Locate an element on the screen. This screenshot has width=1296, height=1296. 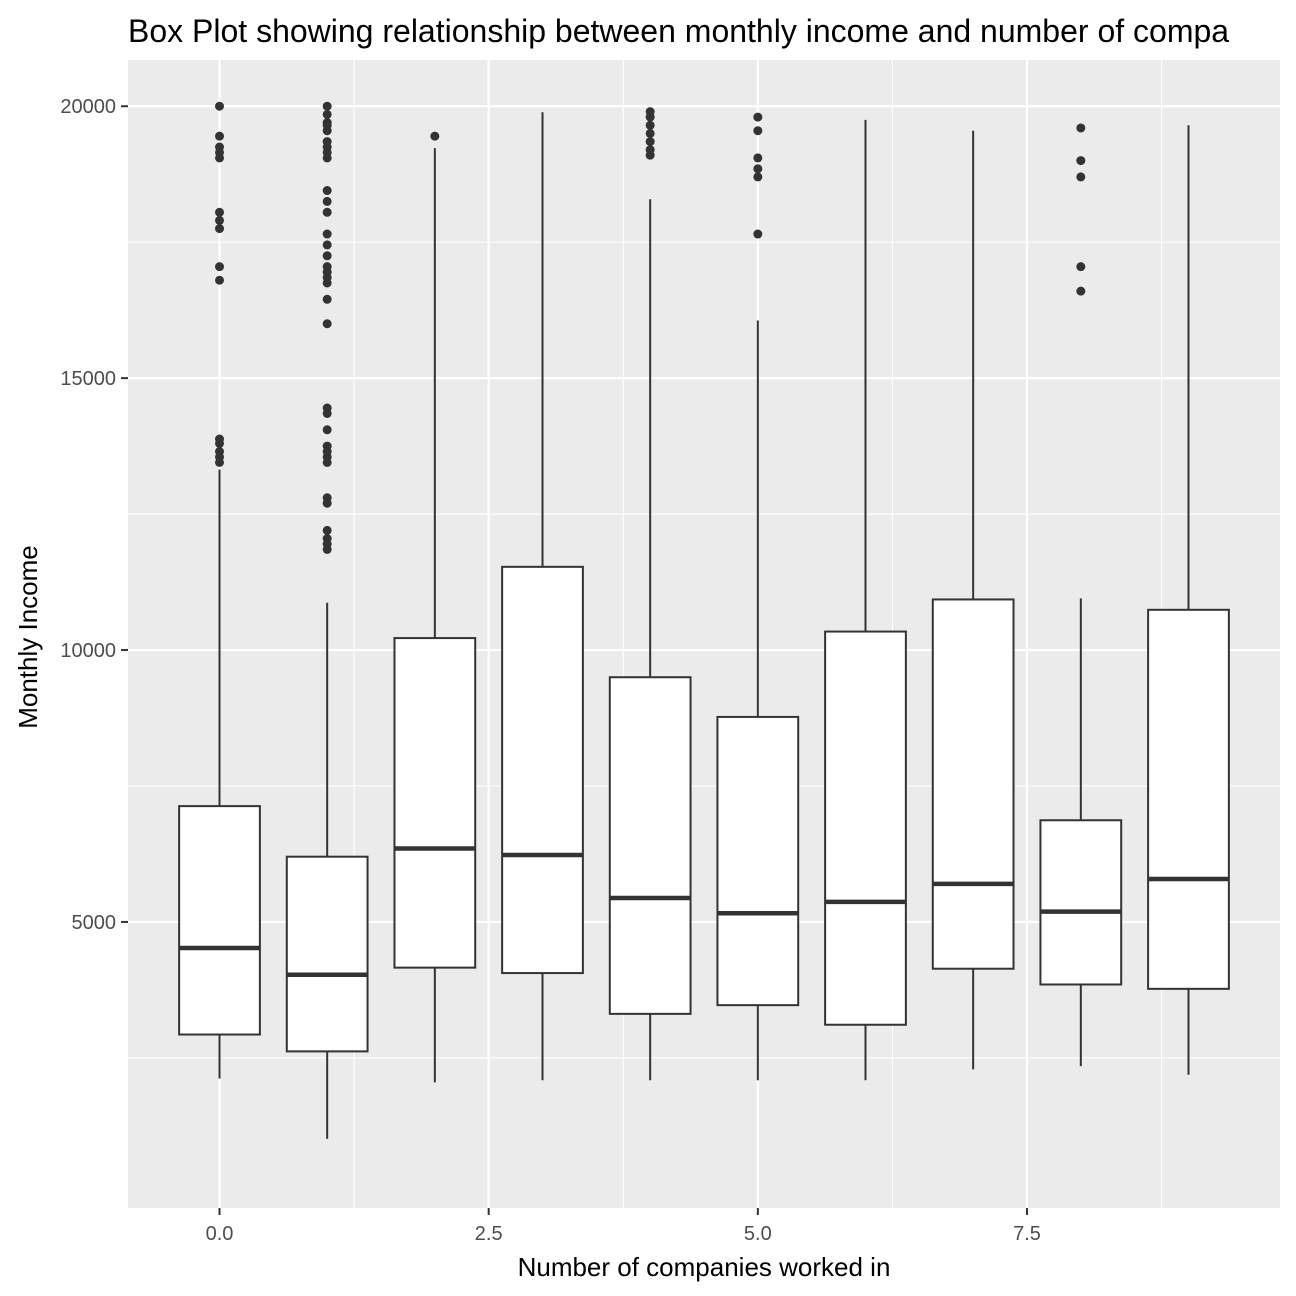
x-tick-label: 5.0 is located at coordinates (758, 1234).